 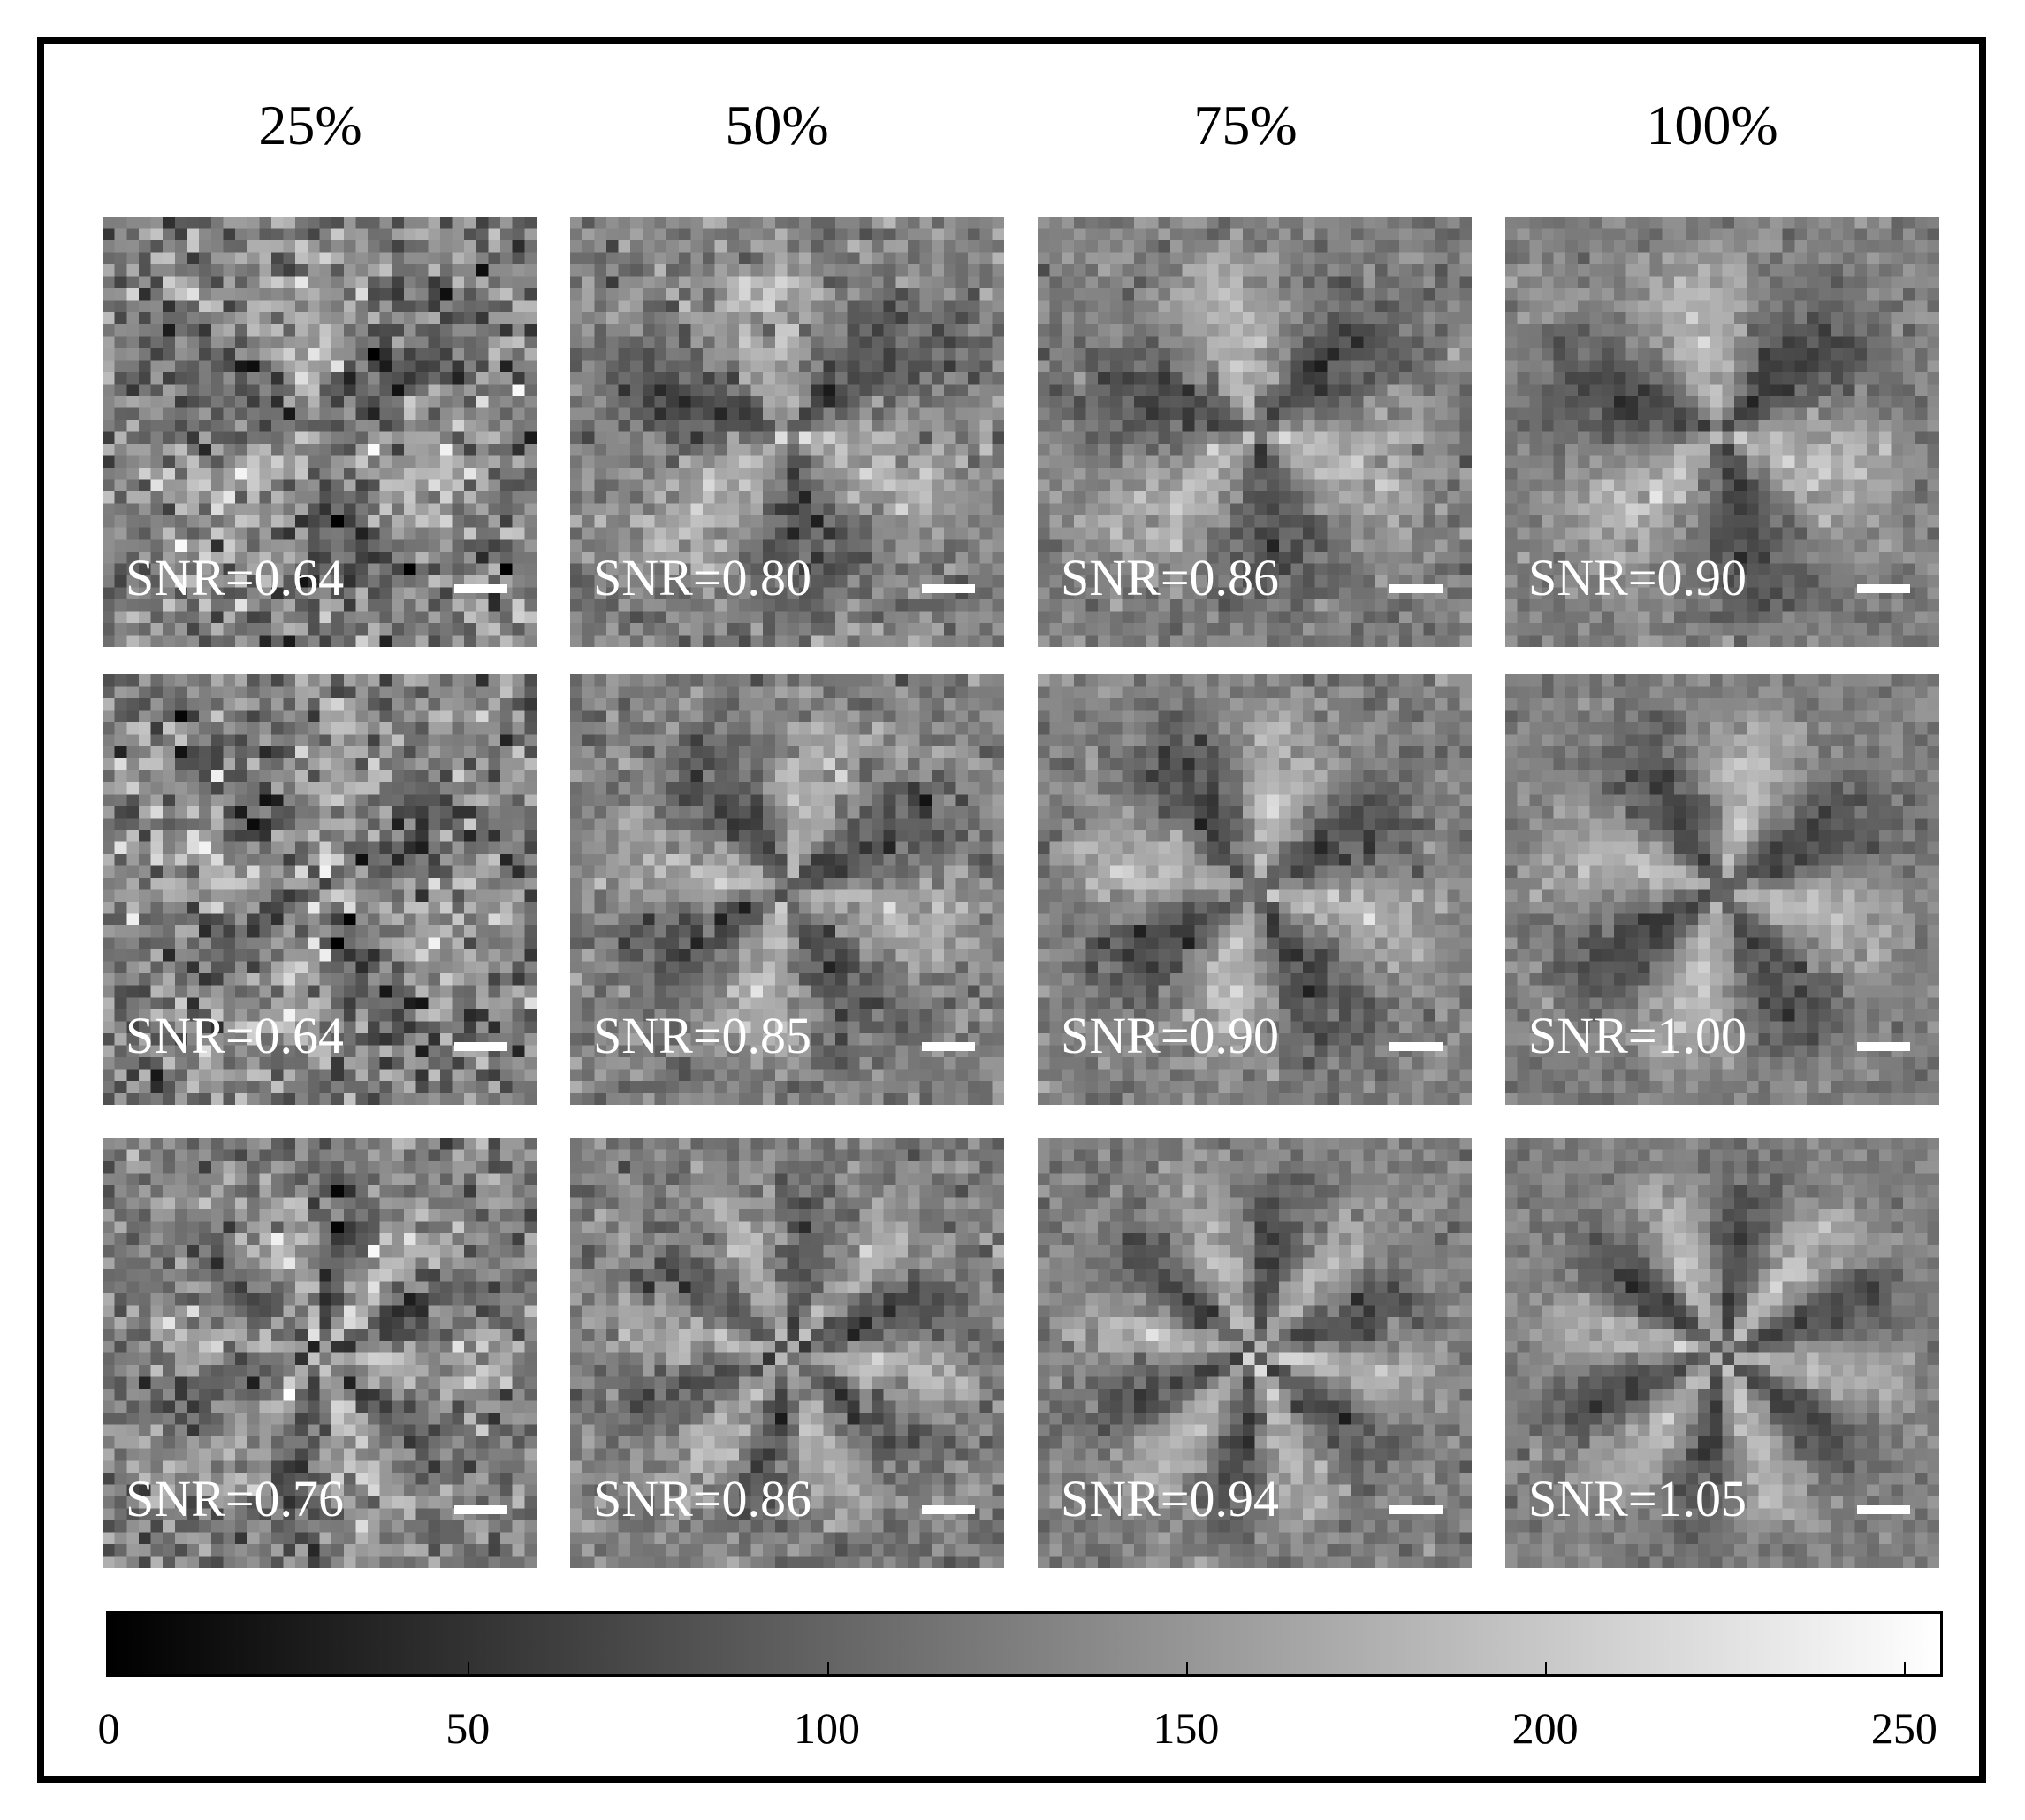 What do you see at coordinates (1712, 125) in the screenshot?
I see `column-title-100: 100%` at bounding box center [1712, 125].